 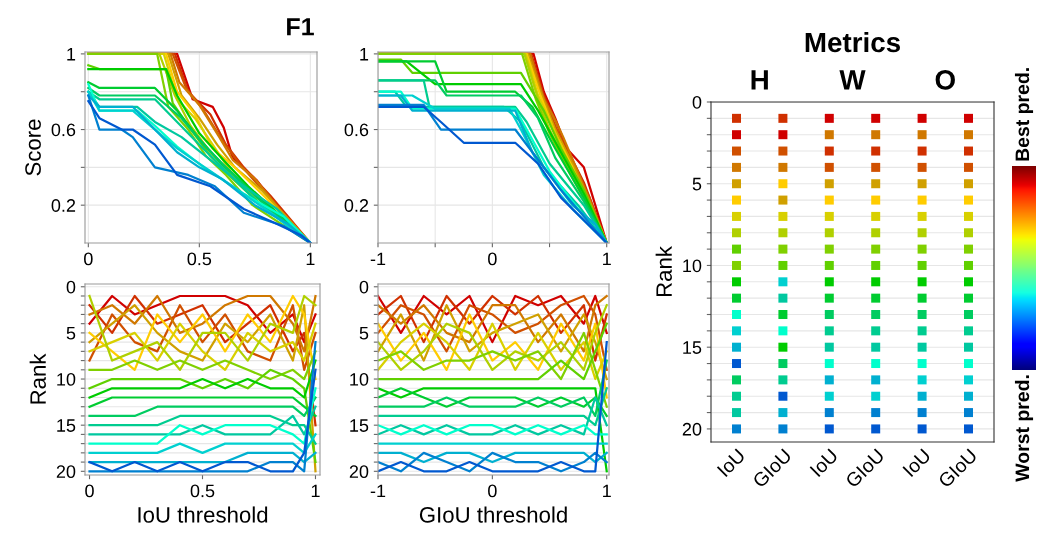 I want to click on chart-title: F1, so click(x=300, y=27).